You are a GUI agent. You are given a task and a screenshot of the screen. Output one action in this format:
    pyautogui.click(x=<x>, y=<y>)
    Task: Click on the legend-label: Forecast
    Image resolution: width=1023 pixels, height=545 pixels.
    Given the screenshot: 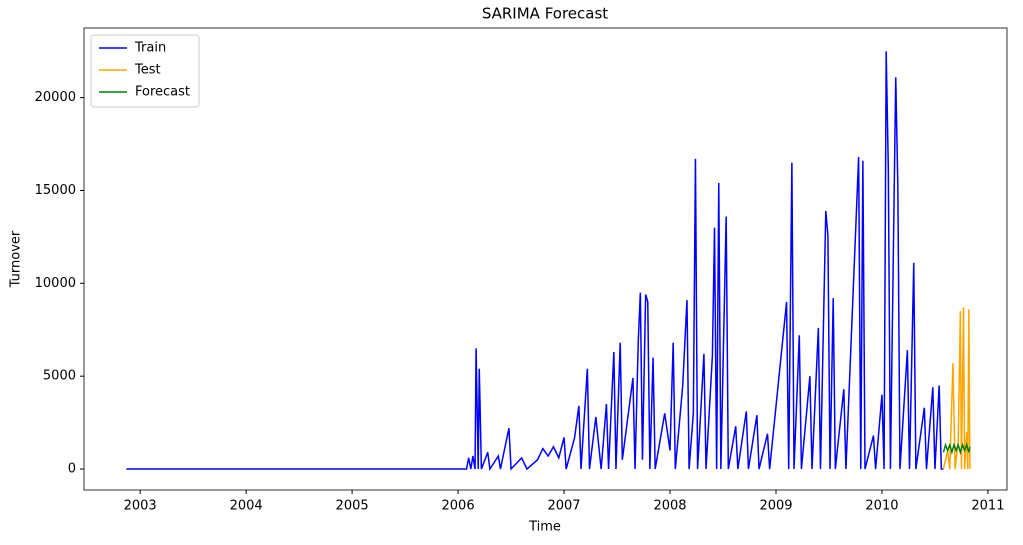 What is the action you would take?
    pyautogui.click(x=162, y=92)
    